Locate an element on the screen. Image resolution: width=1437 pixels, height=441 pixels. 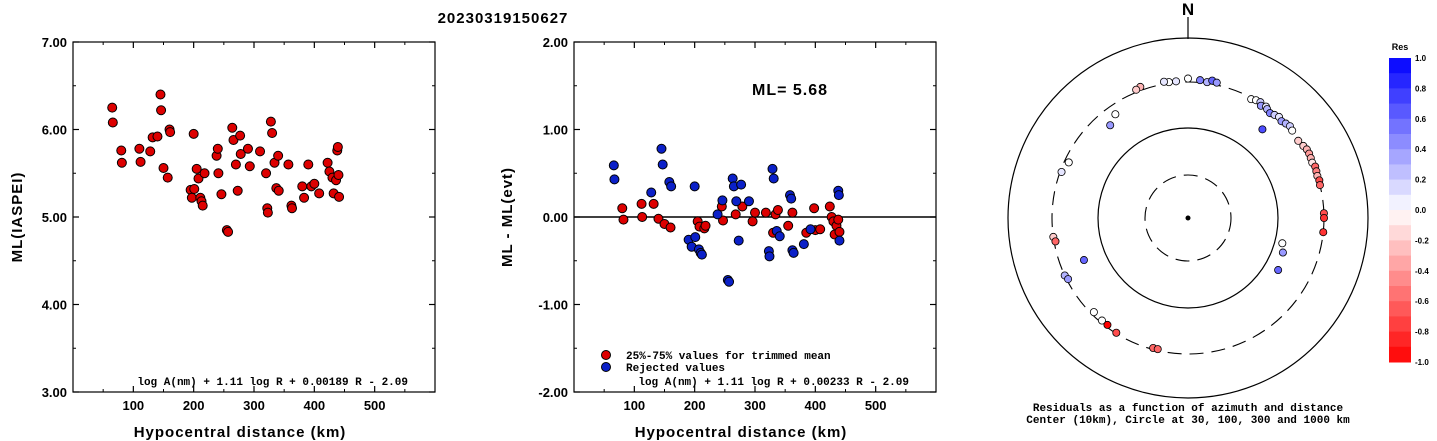
colorbar-tick-label: 0.2 is located at coordinates (1421, 180).